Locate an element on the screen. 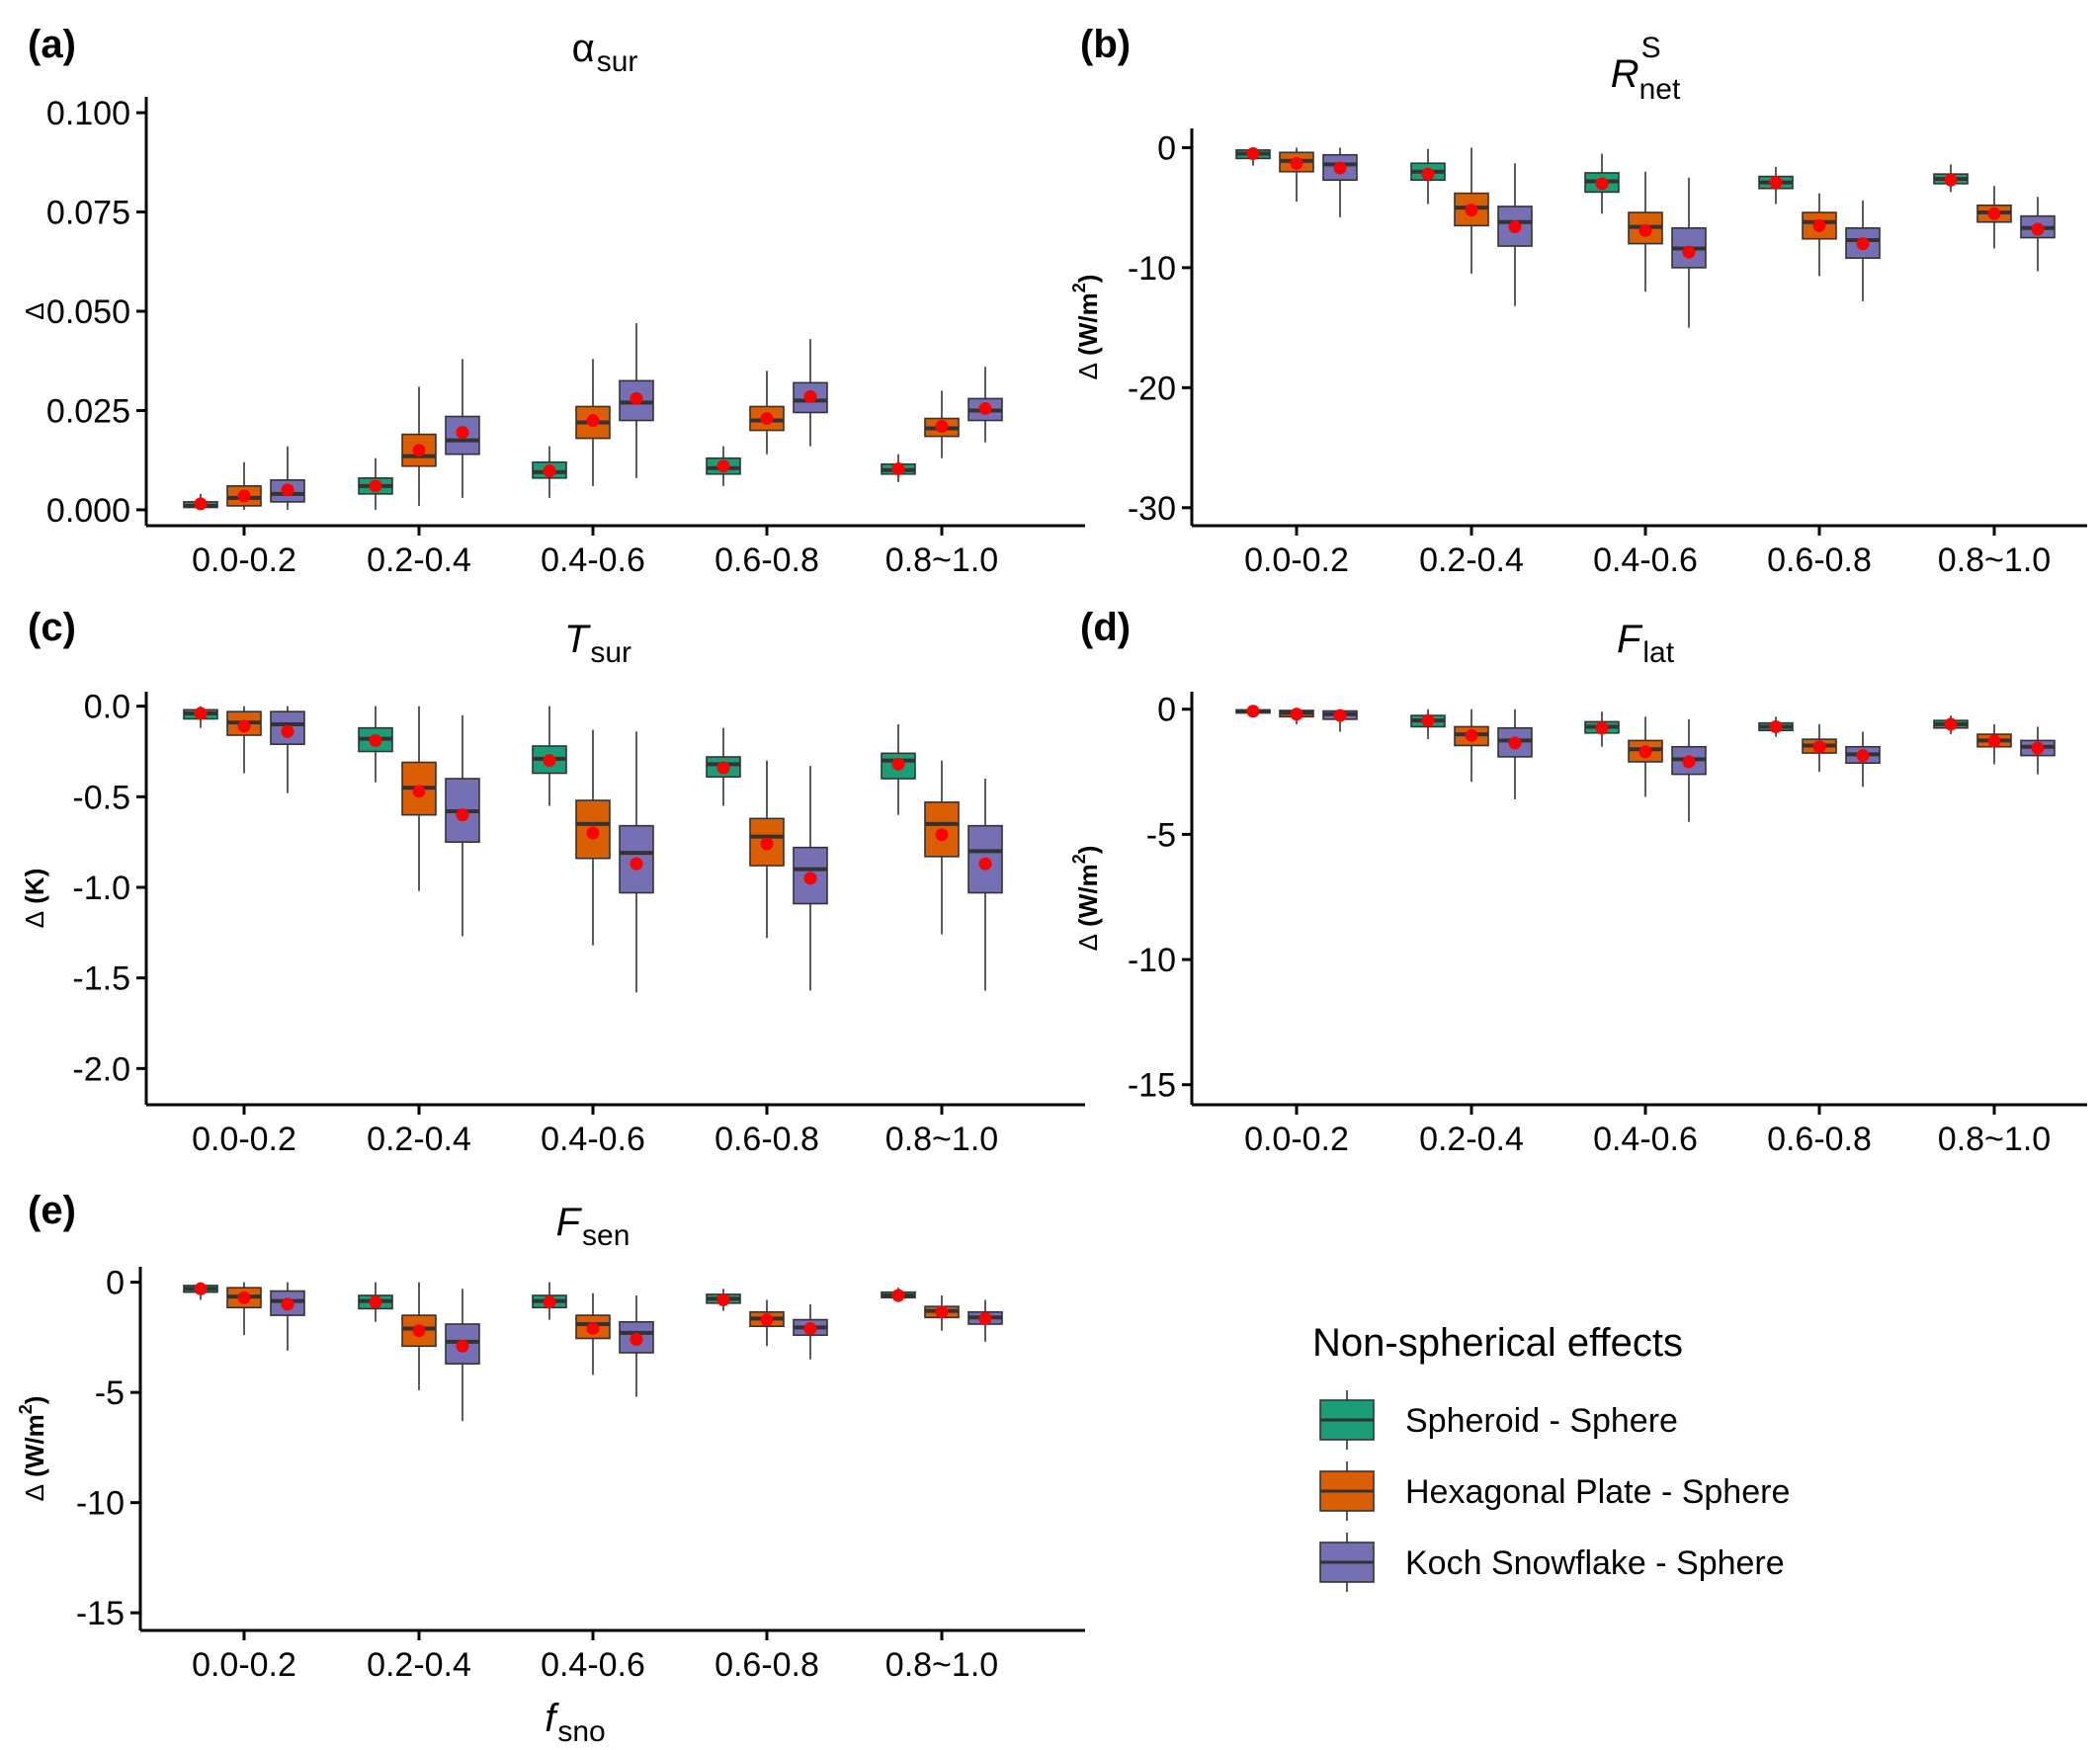 The height and width of the screenshot is (1750, 2100). panel-title: Fsen is located at coordinates (593, 1226).